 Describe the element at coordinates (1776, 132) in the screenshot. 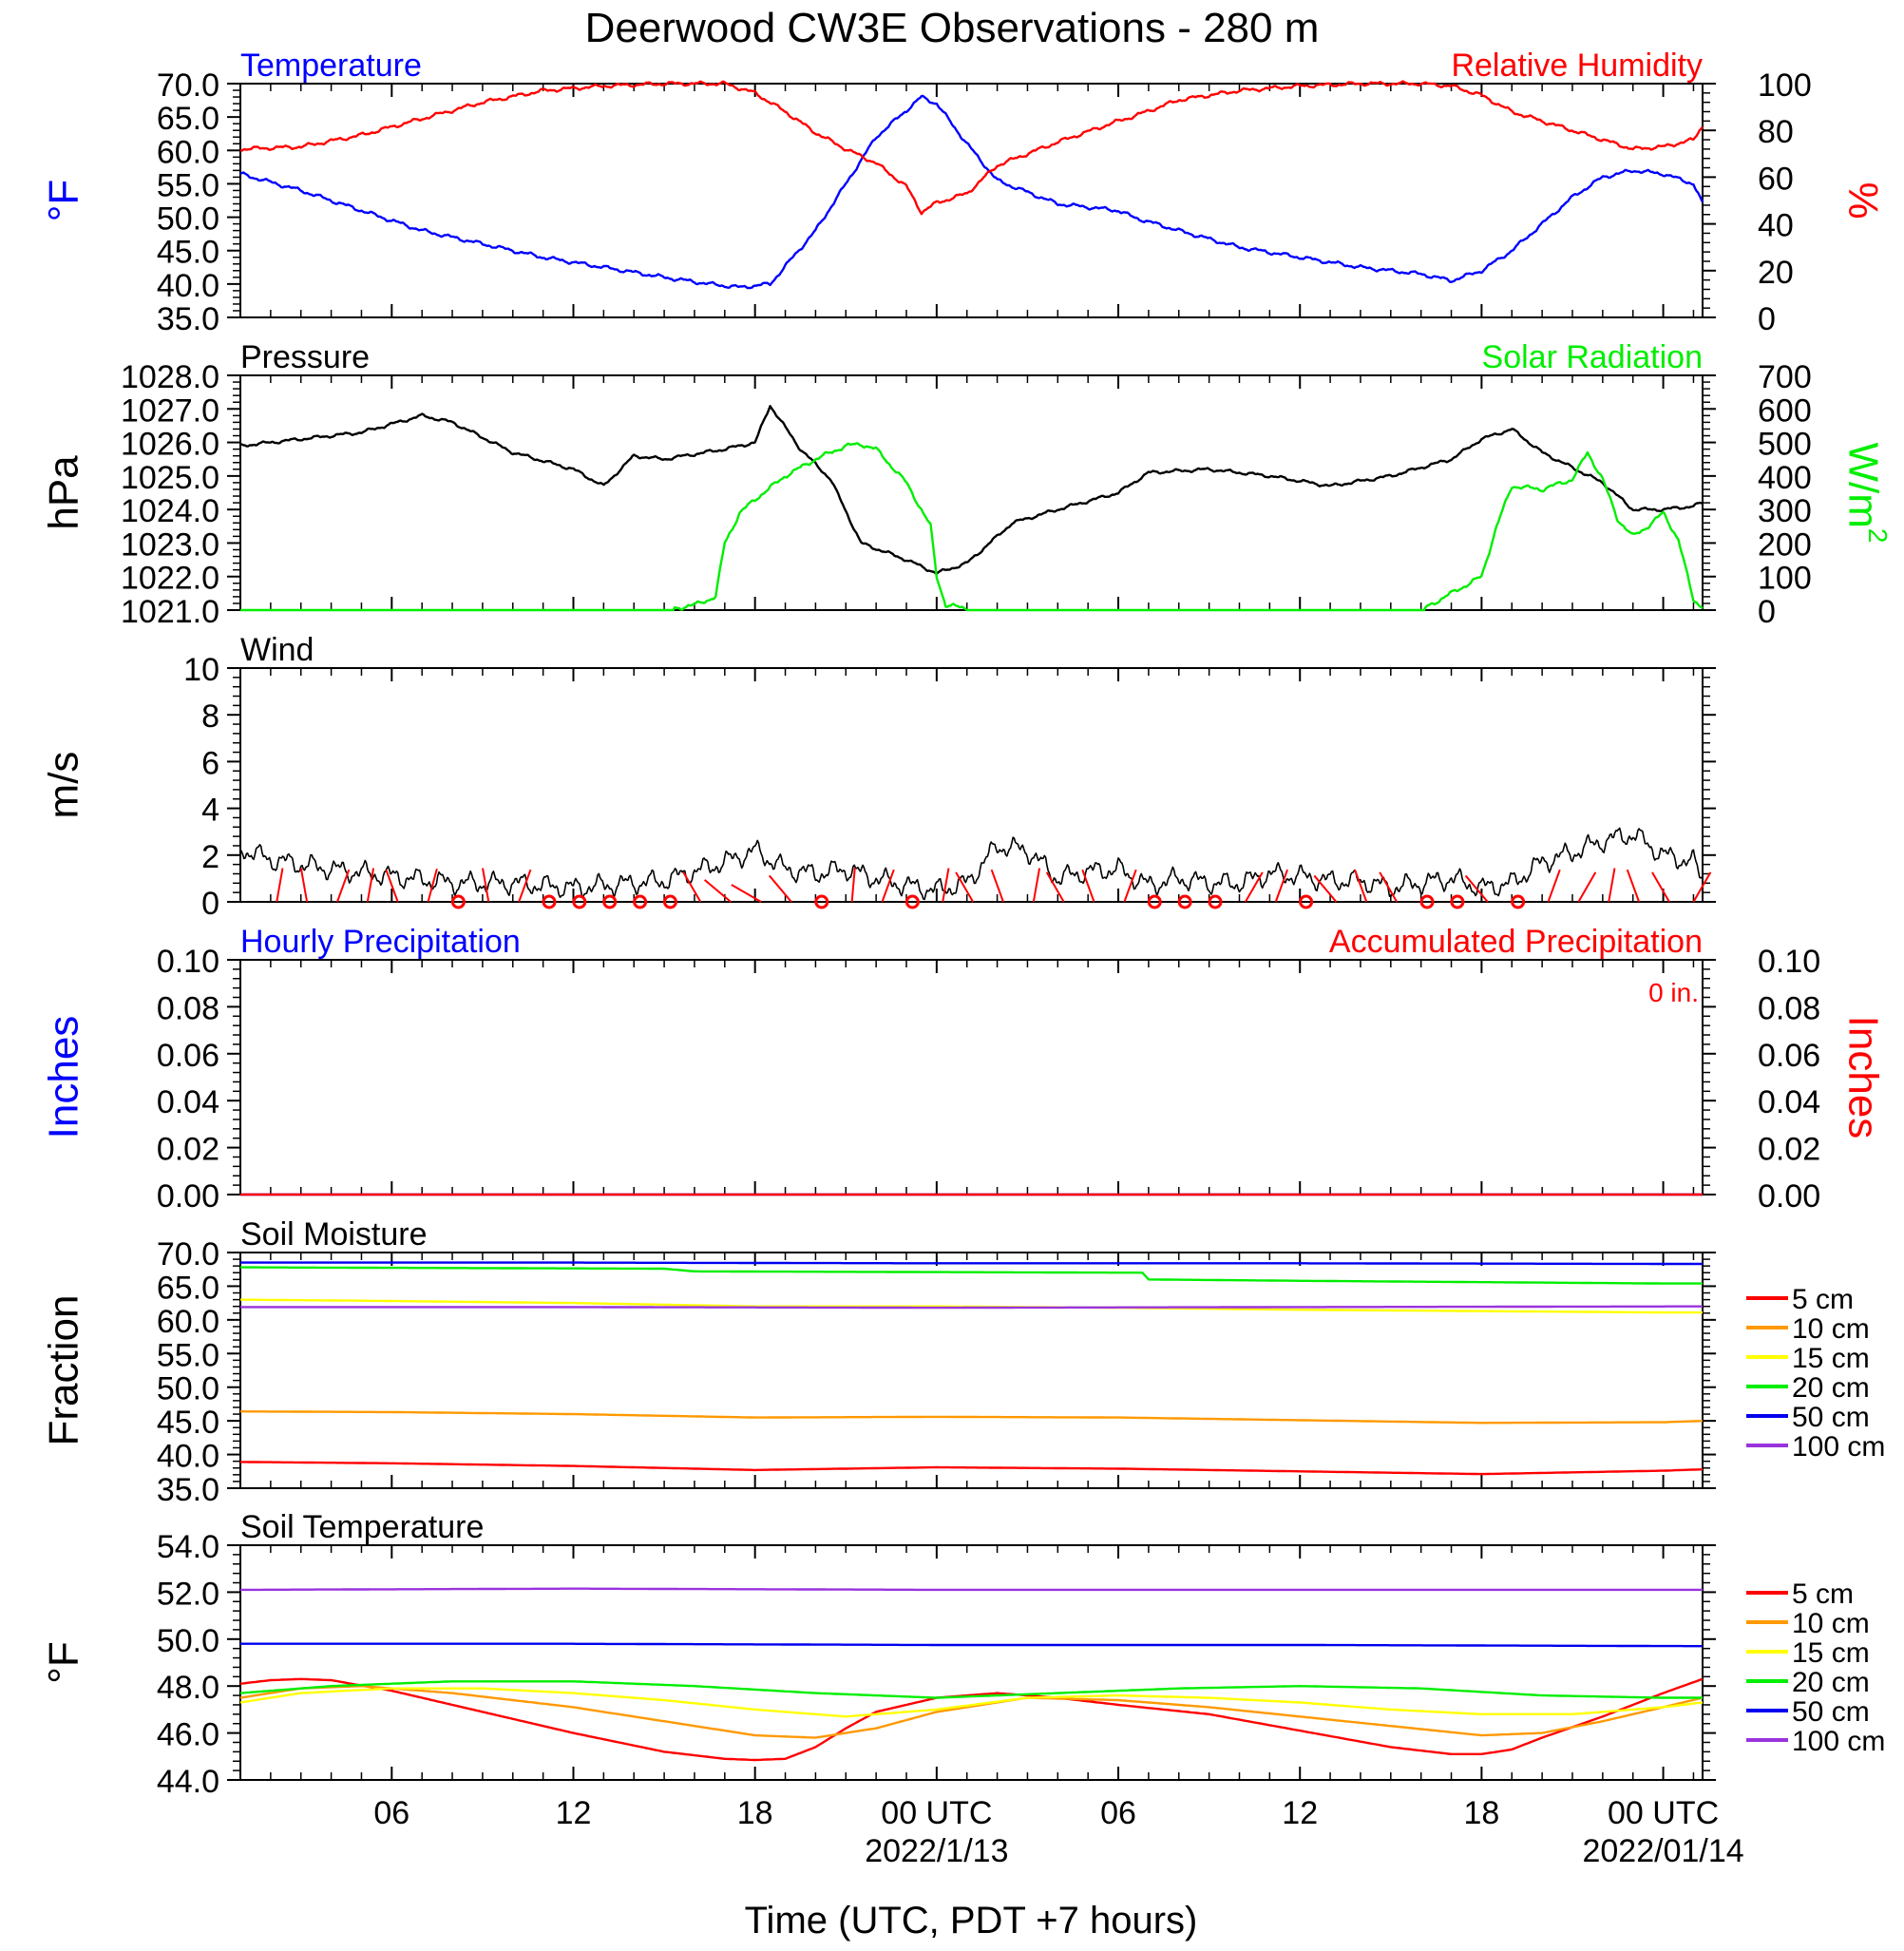

I see `y-right-tick-label: 80` at that location.